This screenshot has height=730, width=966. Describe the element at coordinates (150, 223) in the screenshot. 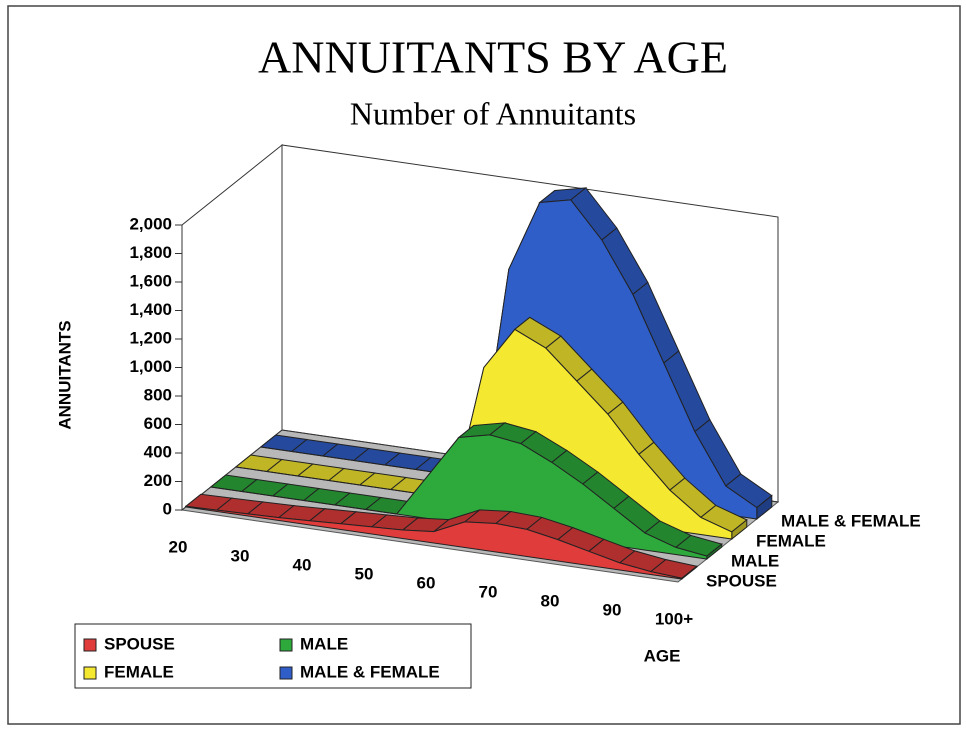

I see `y-tick-label: 2,000` at that location.